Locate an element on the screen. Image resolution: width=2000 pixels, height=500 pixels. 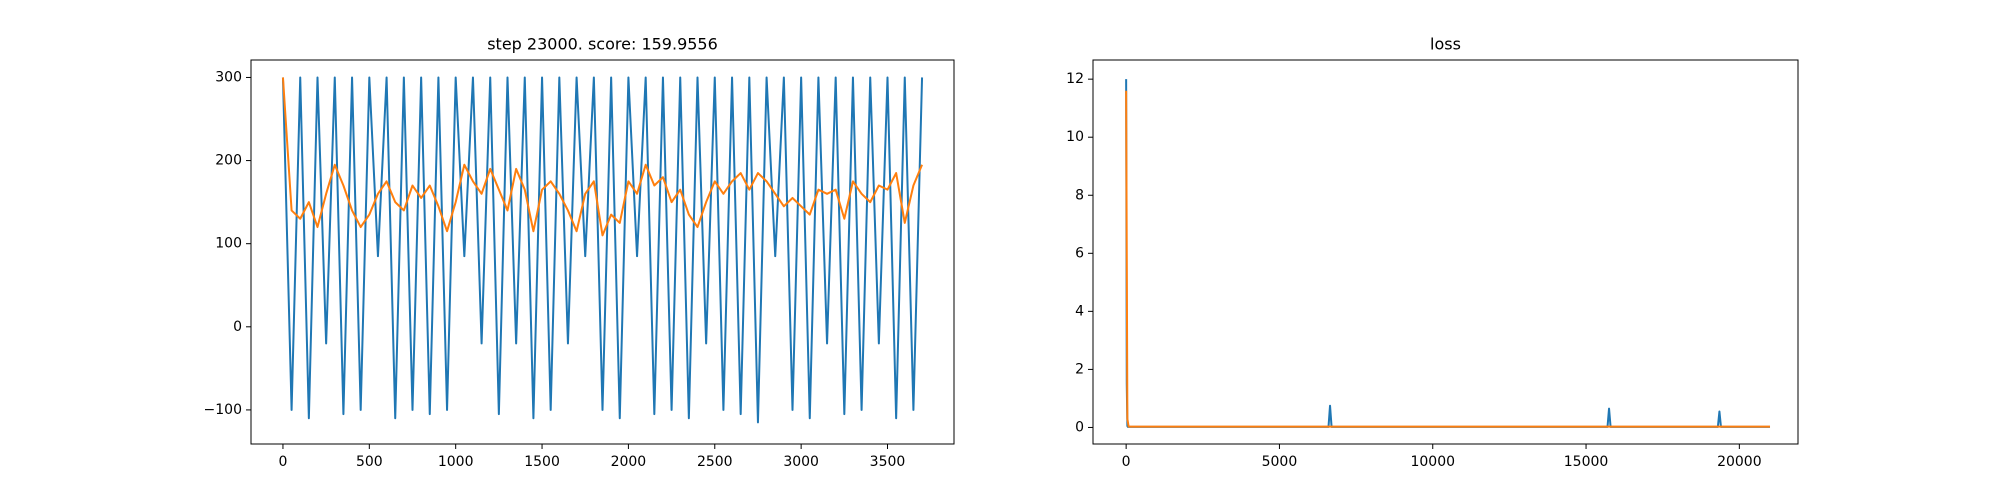
x-tick-label: 3500 is located at coordinates (888, 462).